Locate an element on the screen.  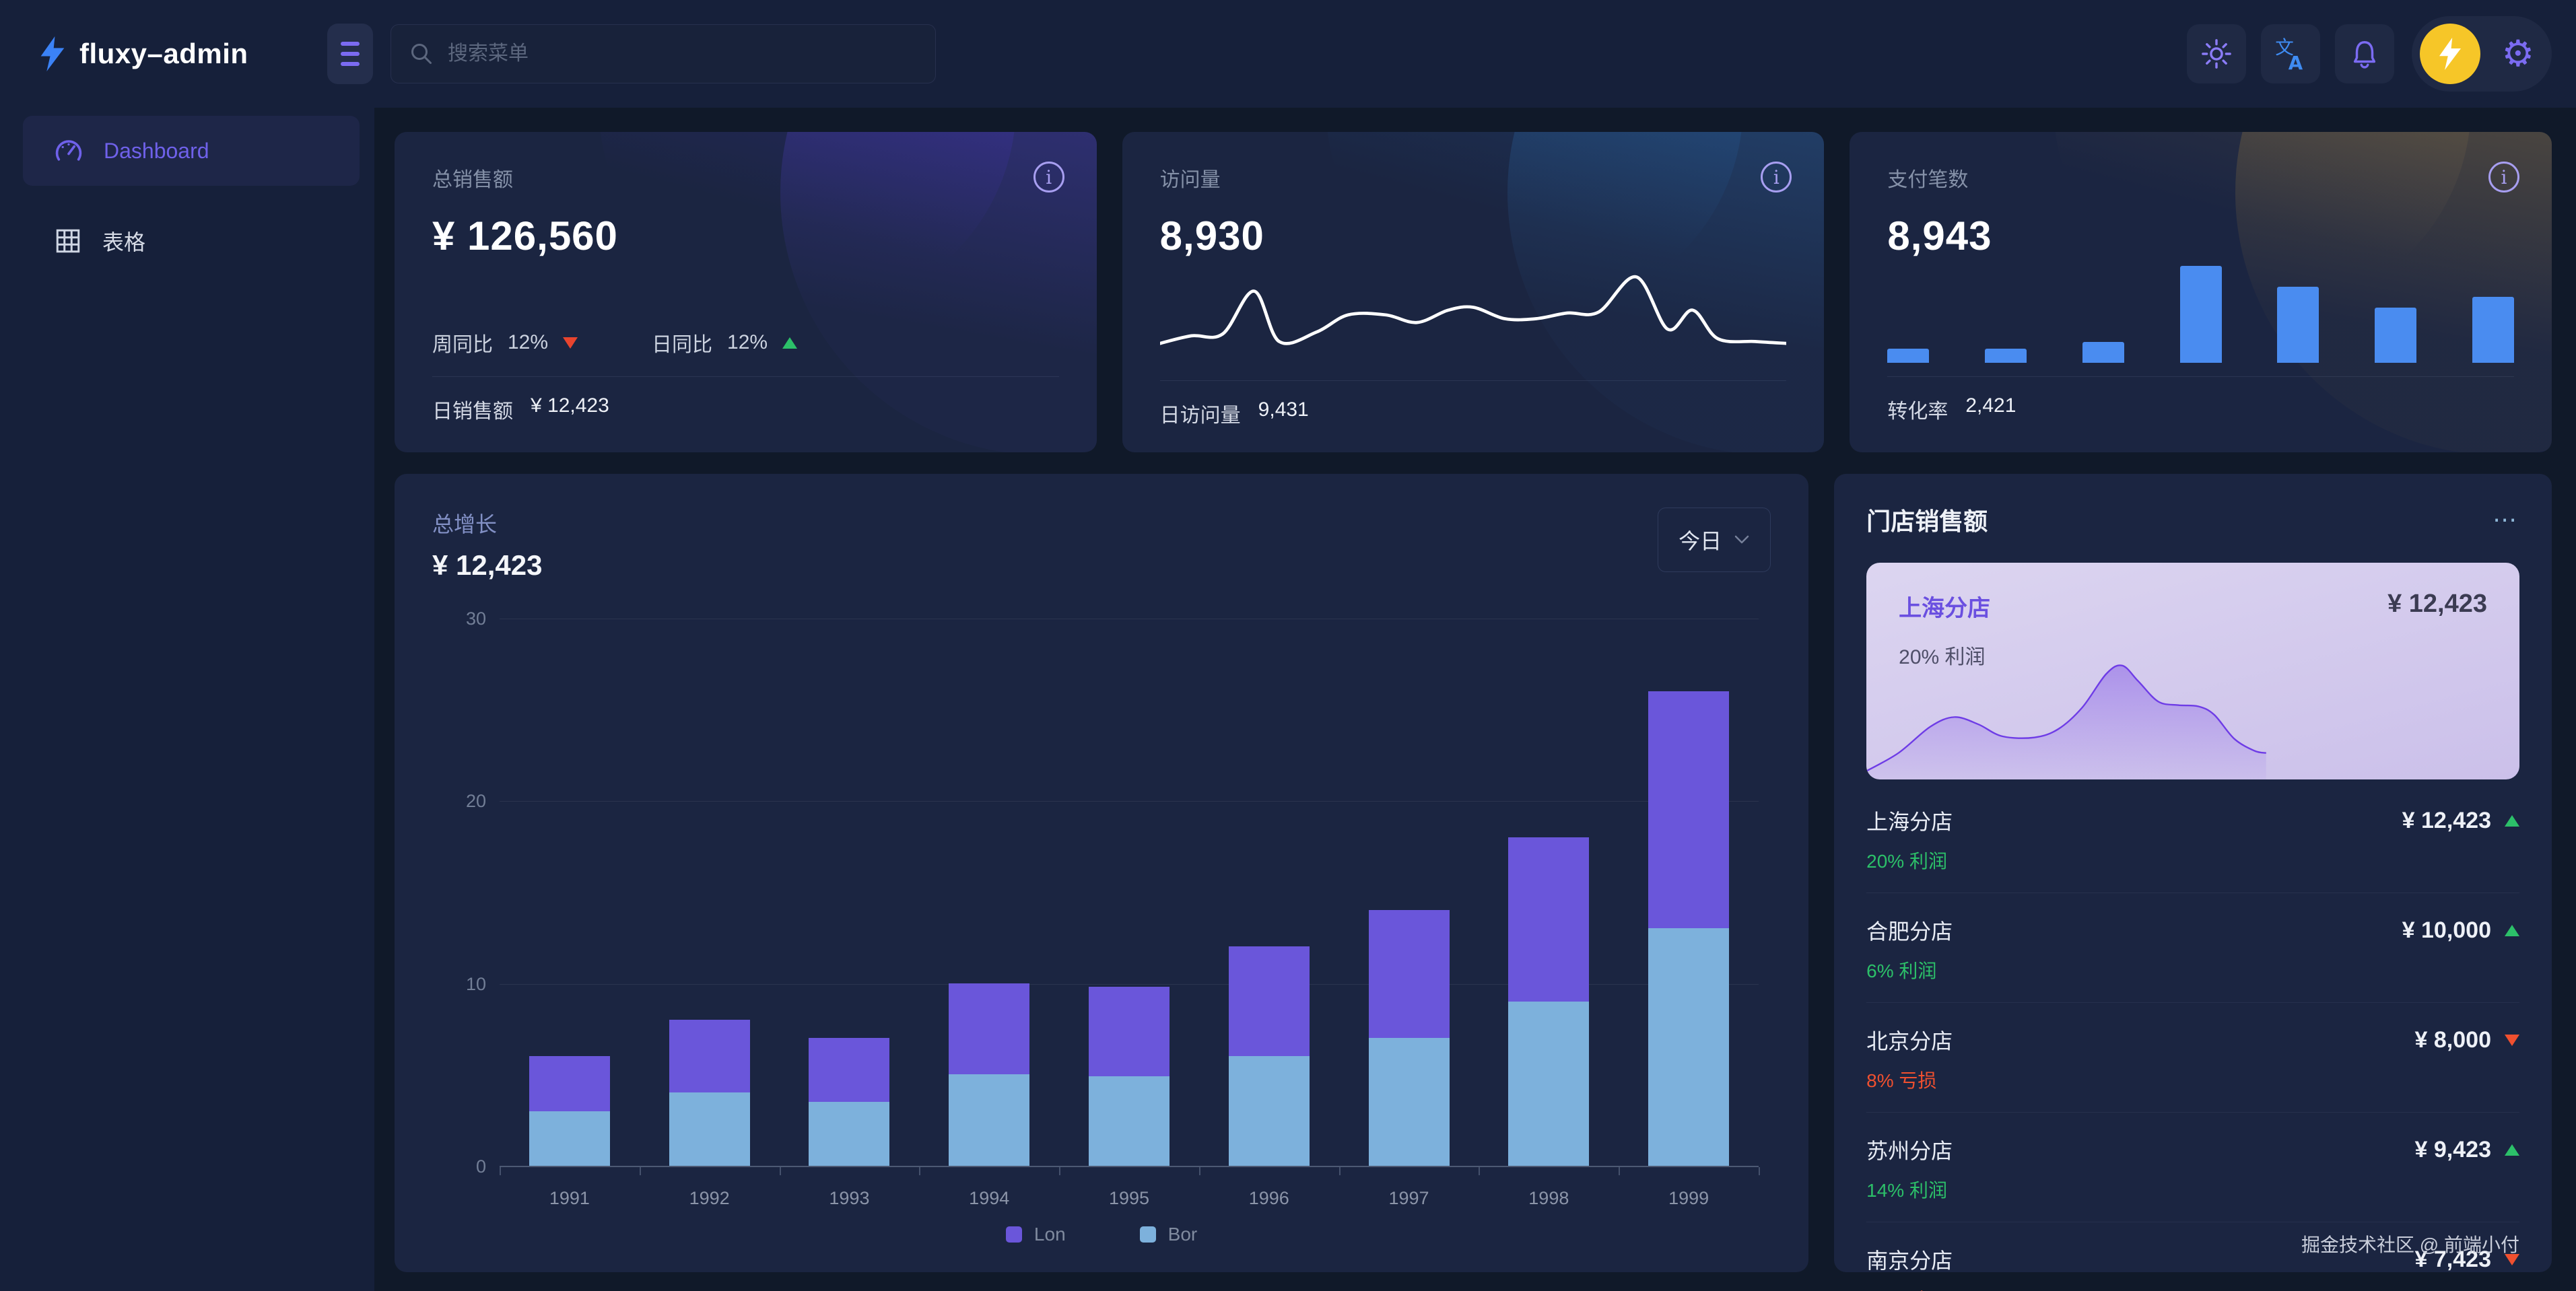
footer-label: 日销售额 is located at coordinates (473, 411).